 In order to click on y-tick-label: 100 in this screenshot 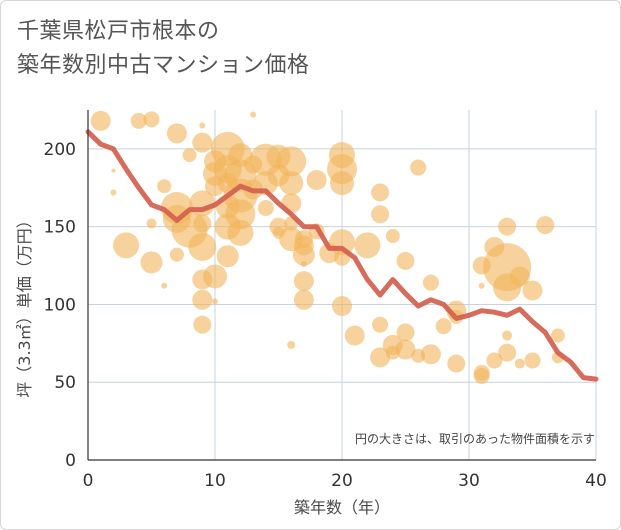, I will do `click(60, 305)`.